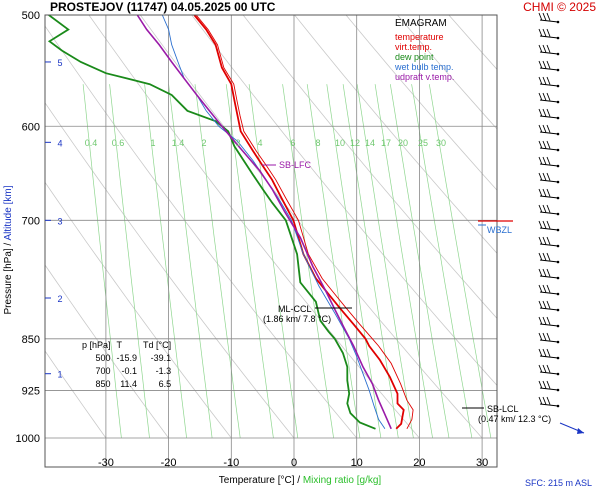 The image size is (600, 500). I want to click on mixing-ratio-label: 14, so click(370, 143).